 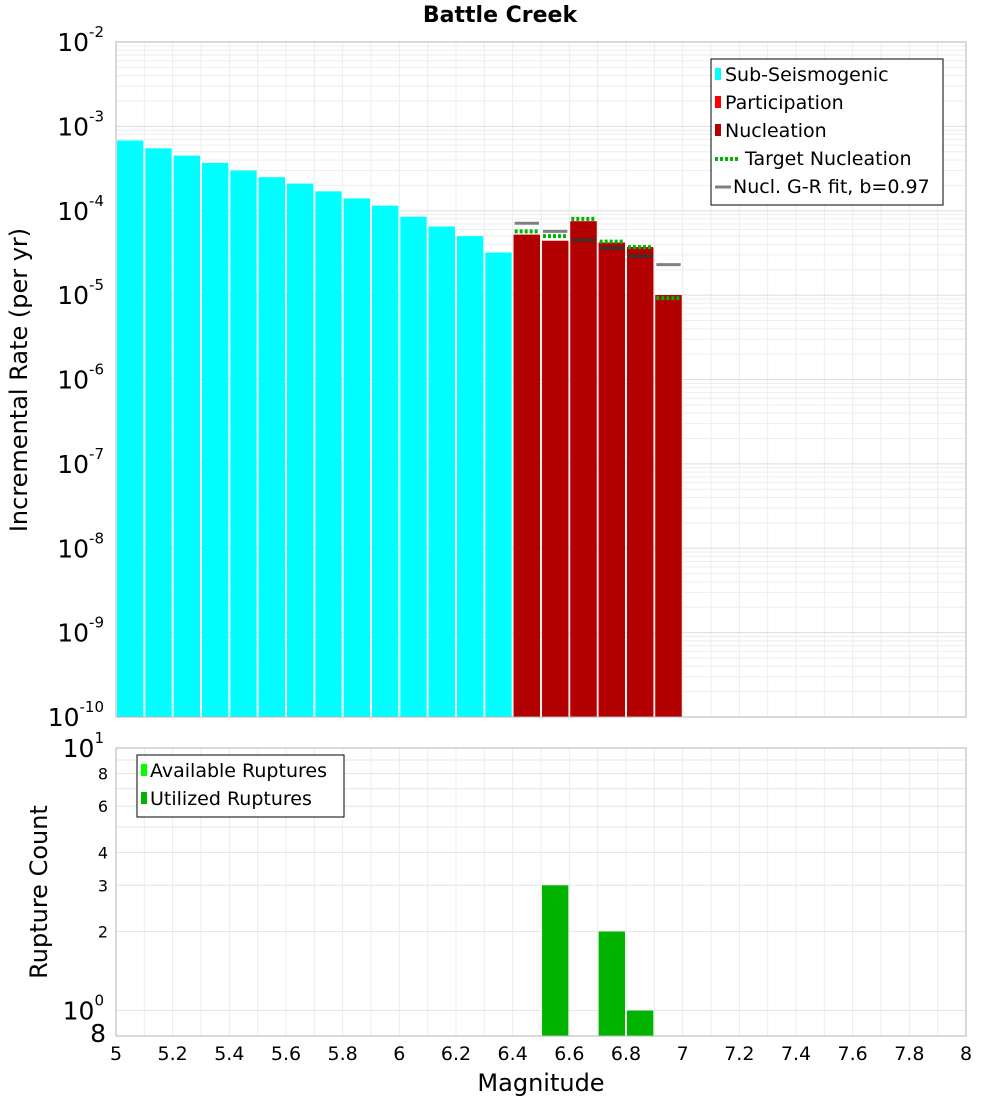 I want to click on legend-entry: Available Ruptures, so click(x=238, y=771).